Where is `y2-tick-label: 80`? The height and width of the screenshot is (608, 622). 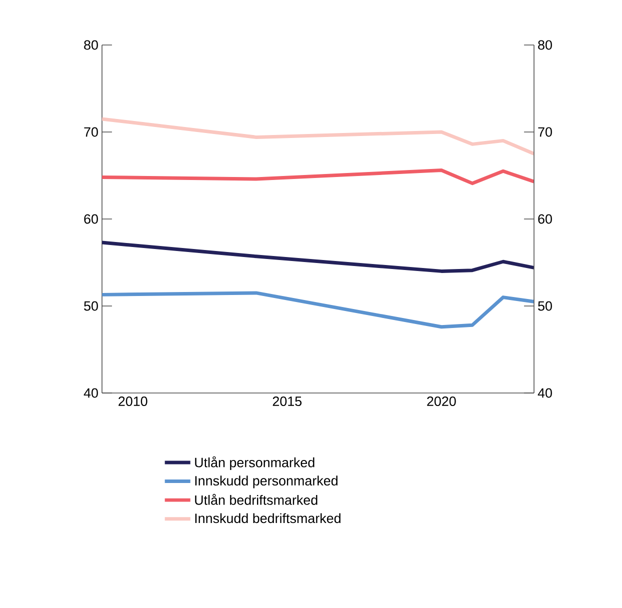 y2-tick-label: 80 is located at coordinates (91, 45).